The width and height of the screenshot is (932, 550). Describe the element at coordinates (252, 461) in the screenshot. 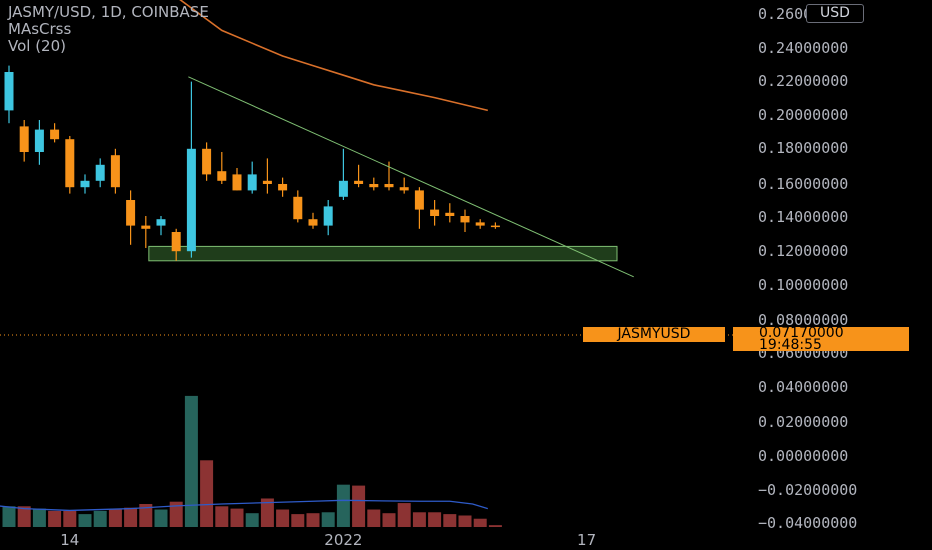

I see `volume-bars` at that location.